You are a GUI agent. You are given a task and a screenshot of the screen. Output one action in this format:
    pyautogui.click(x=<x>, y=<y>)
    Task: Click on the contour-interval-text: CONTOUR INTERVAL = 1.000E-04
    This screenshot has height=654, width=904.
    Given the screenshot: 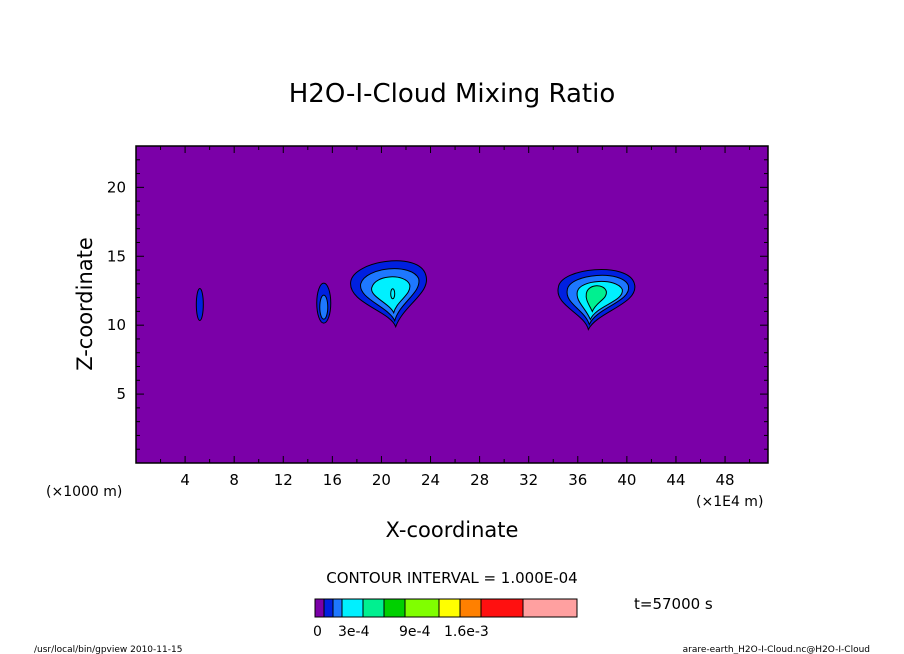 What is the action you would take?
    pyautogui.click(x=451, y=578)
    